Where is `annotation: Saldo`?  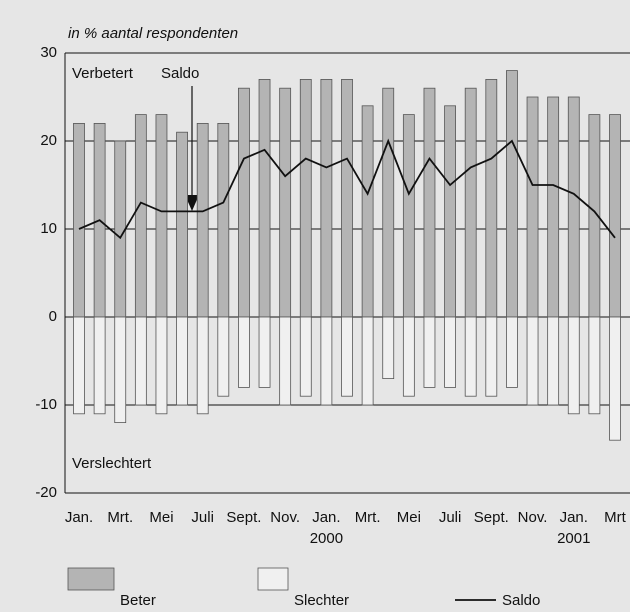
annotation: Saldo is located at coordinates (180, 73).